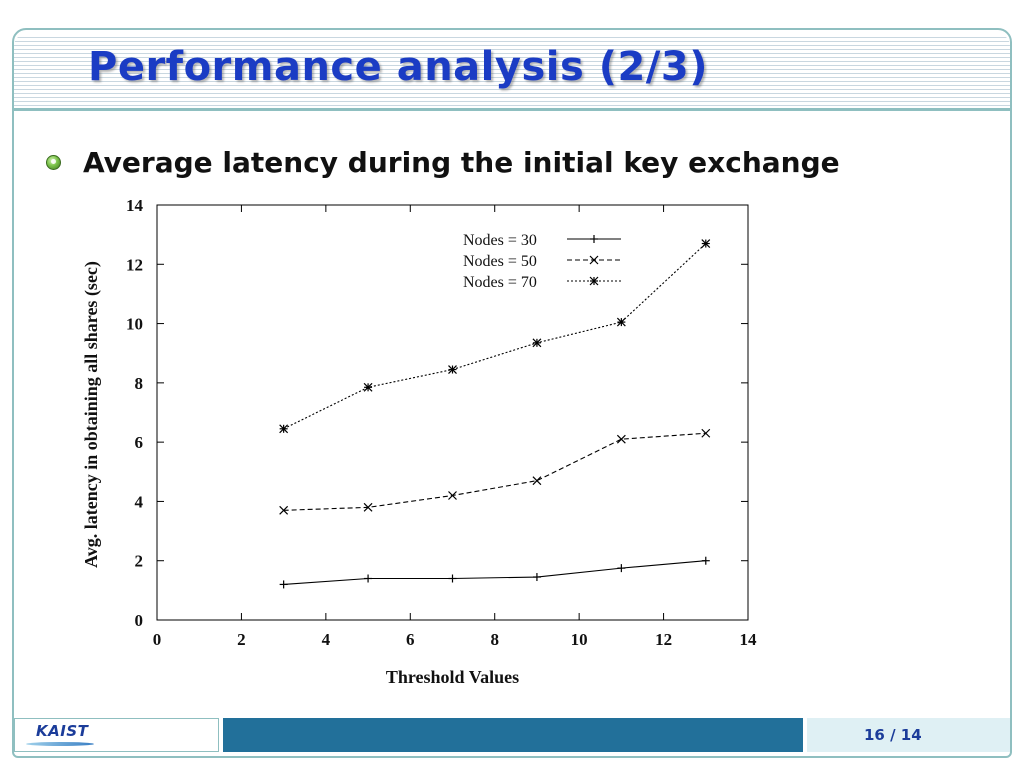 The width and height of the screenshot is (1024, 768). Describe the element at coordinates (241, 639) in the screenshot. I see `x-tick-label: 2` at that location.